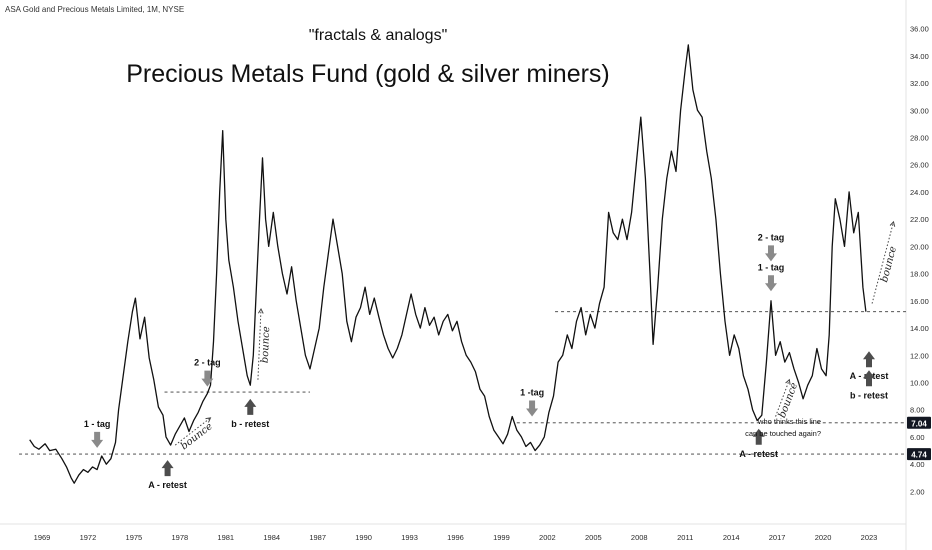  What do you see at coordinates (266, 344) in the screenshot?
I see `bounce-label: bounce` at bounding box center [266, 344].